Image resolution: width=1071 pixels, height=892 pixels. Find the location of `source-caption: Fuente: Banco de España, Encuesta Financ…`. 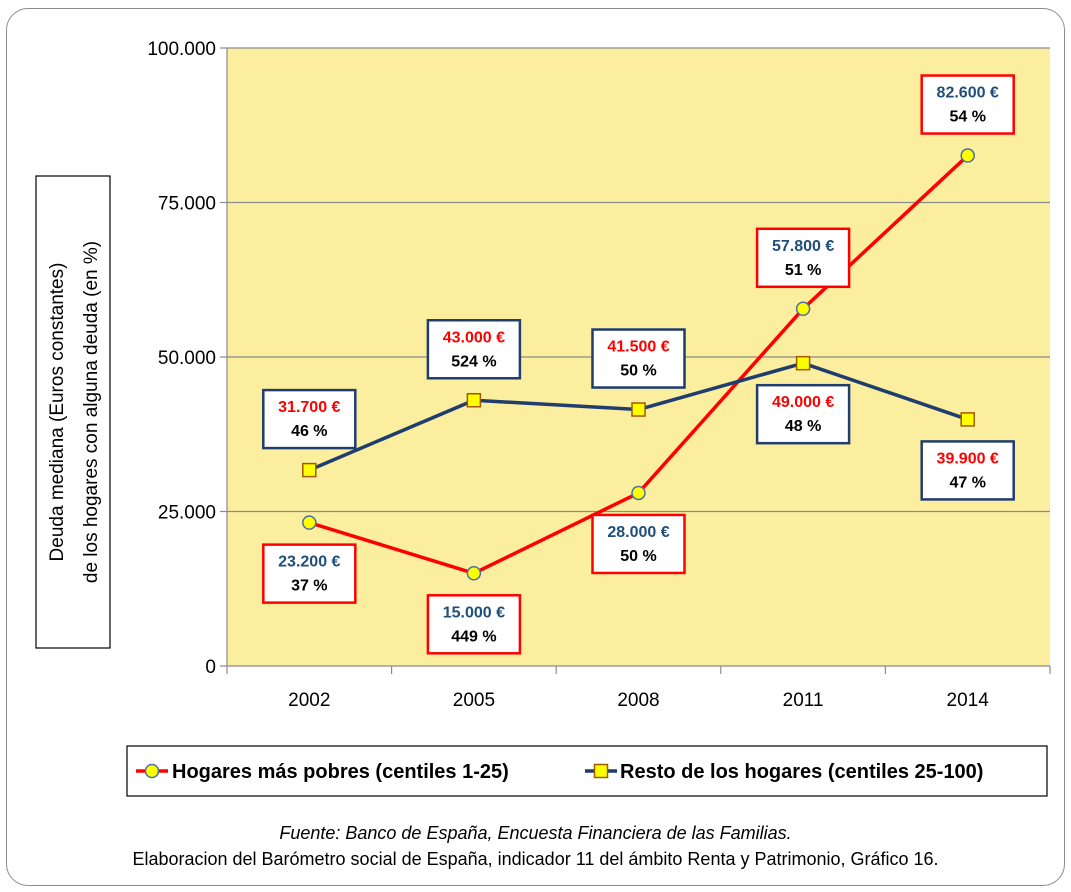

source-caption: Fuente: Banco de España, Encuesta Financ… is located at coordinates (535, 833).